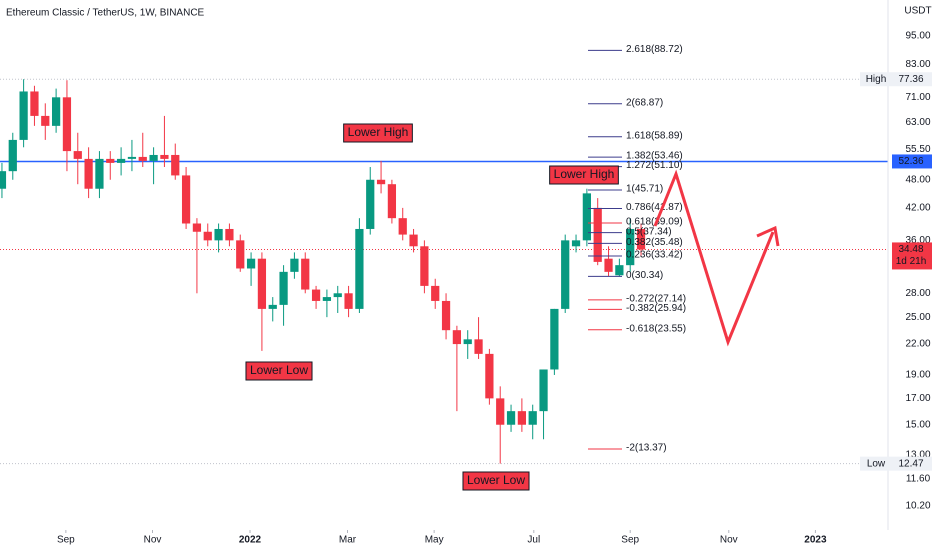  I want to click on fib-label: 1.382(53.46), so click(654, 156).